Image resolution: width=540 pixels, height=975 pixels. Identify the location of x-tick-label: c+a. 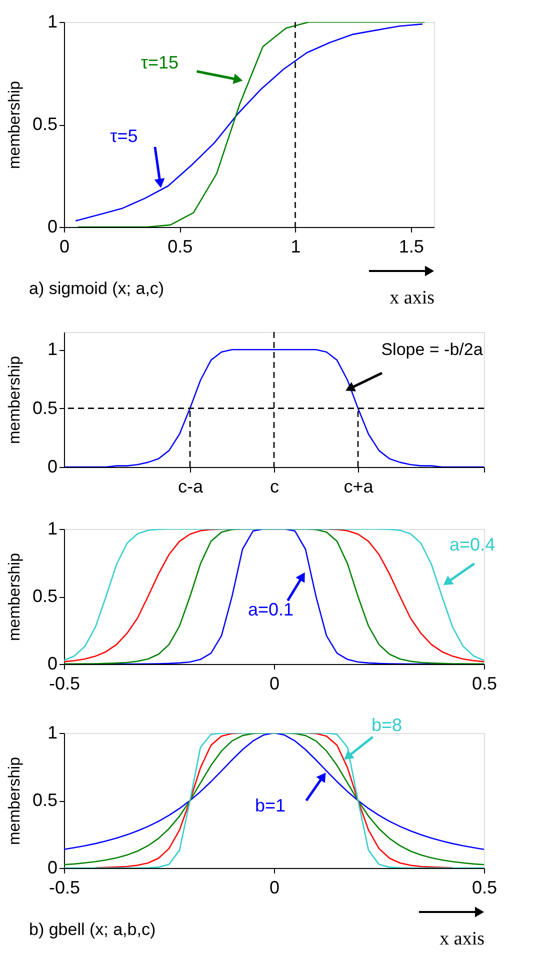
(359, 486).